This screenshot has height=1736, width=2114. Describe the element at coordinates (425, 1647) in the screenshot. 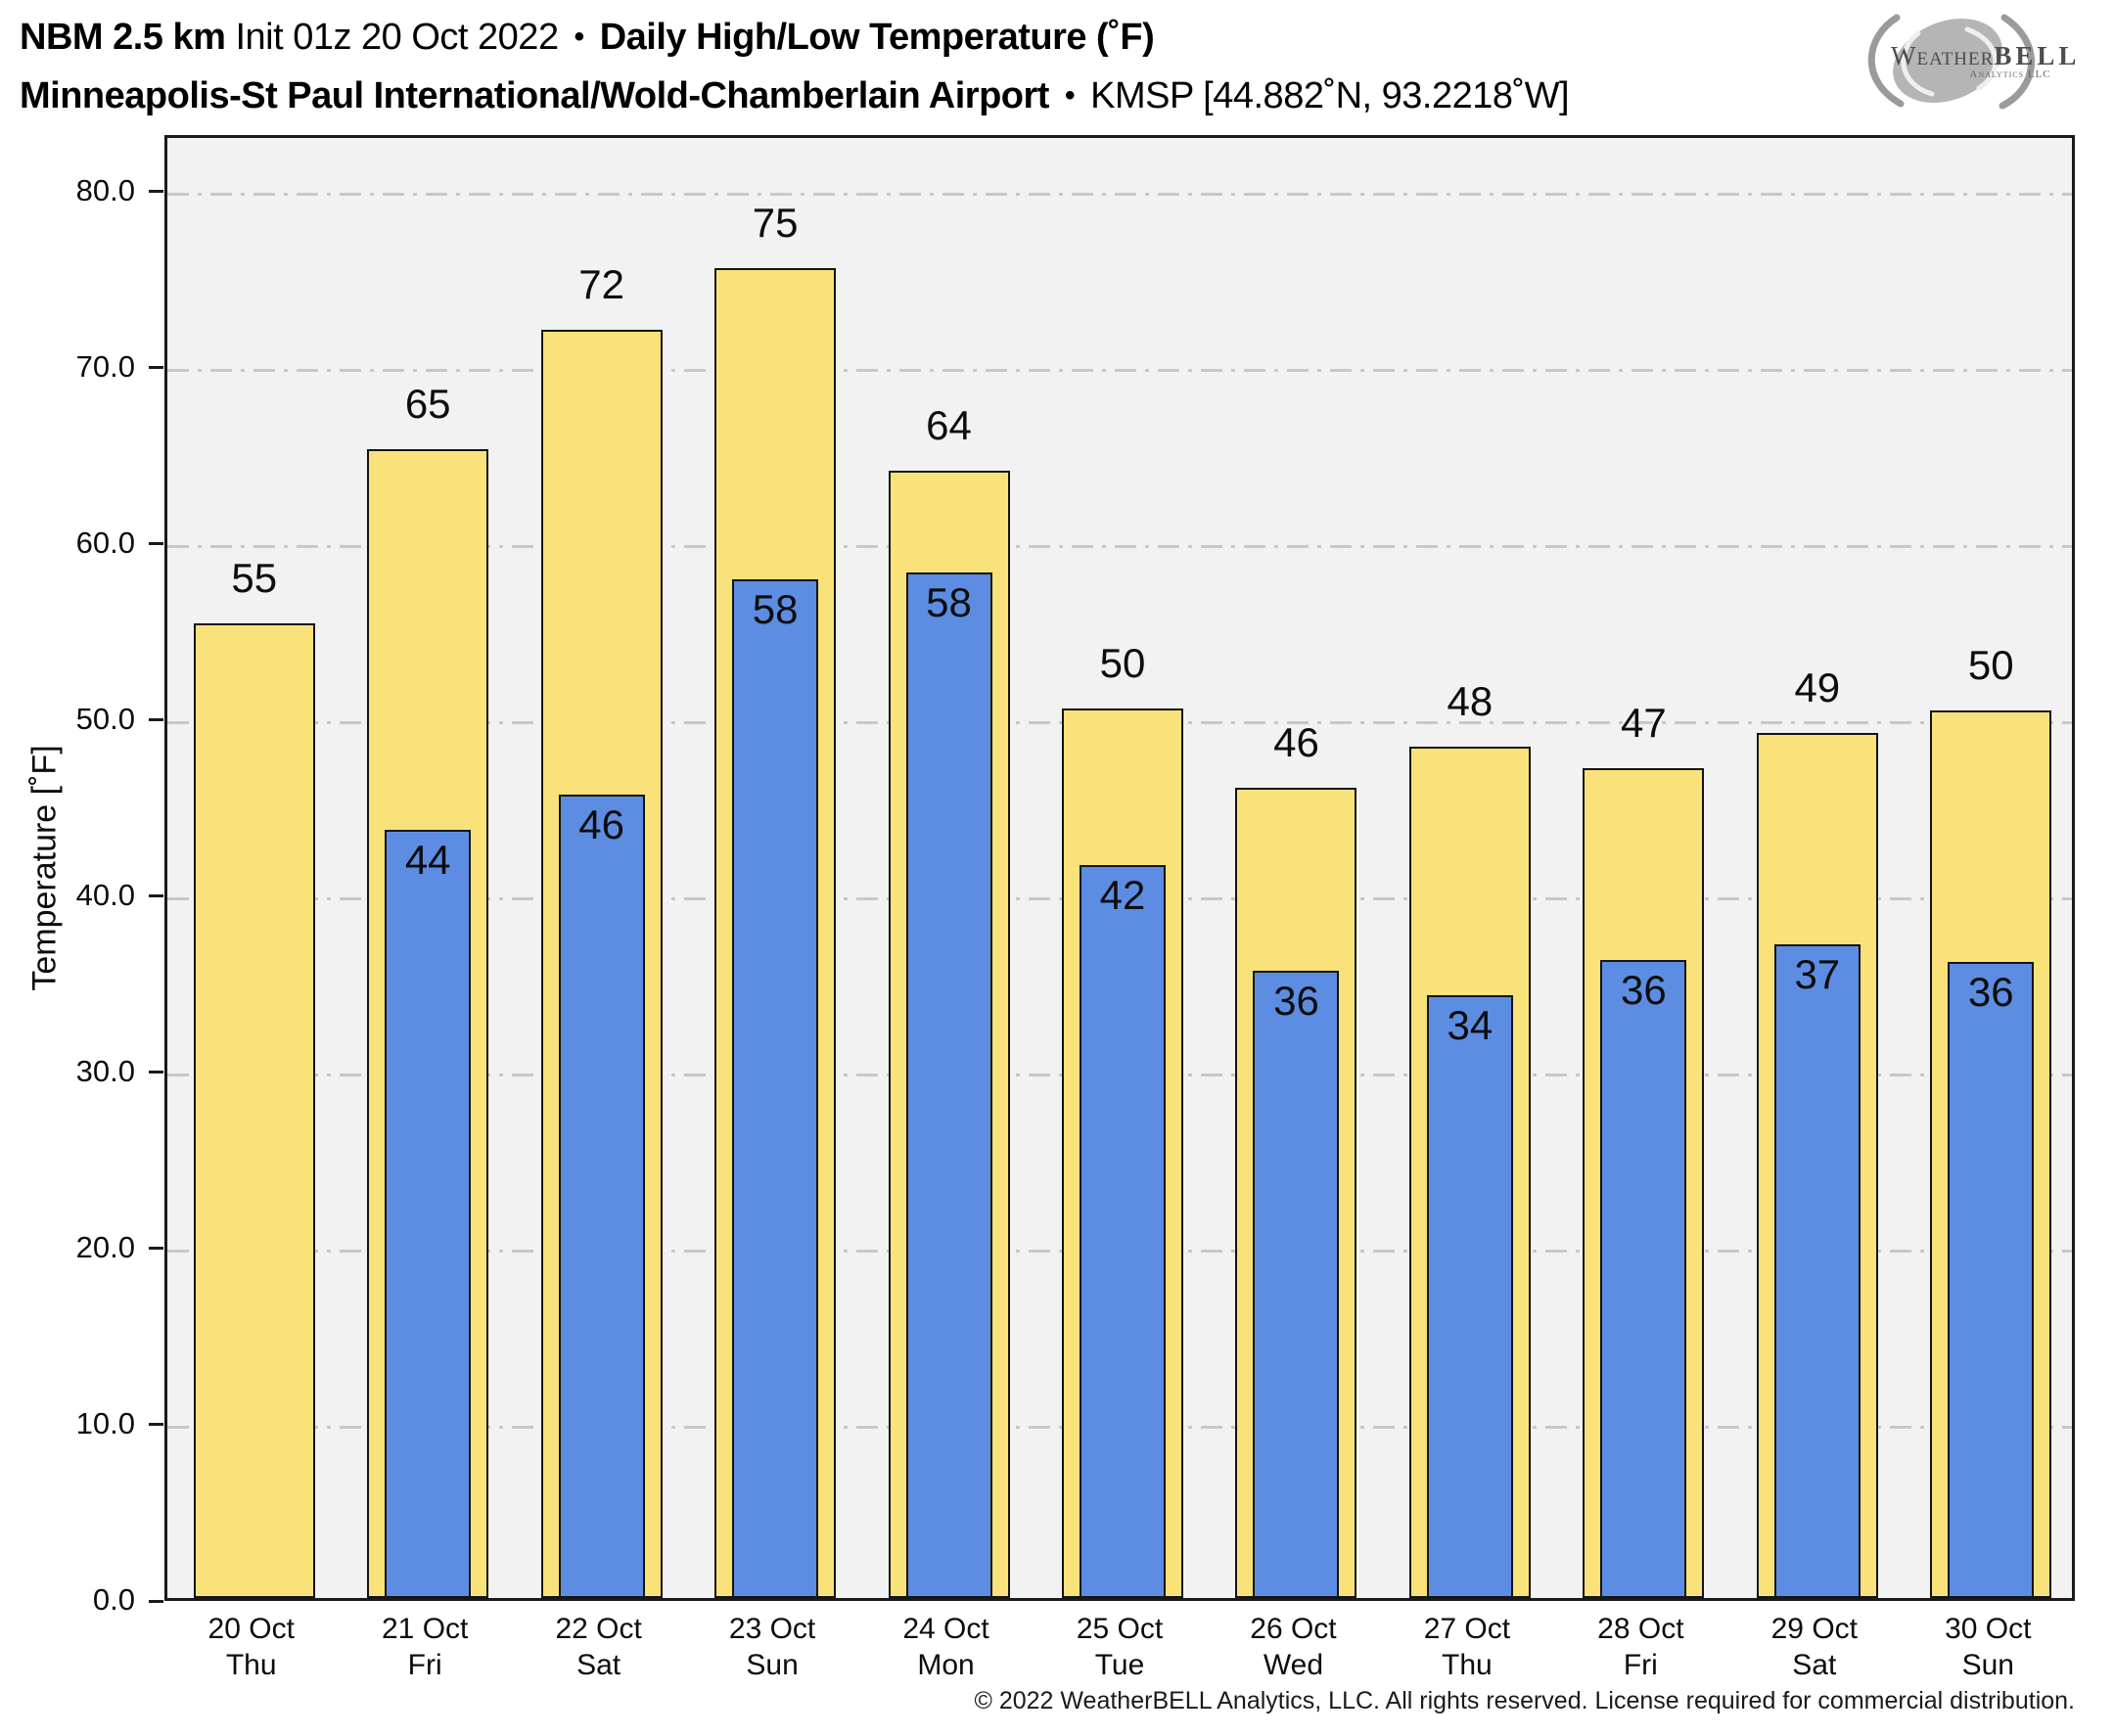

I see `x-category-label: 21 Oct Fri` at that location.